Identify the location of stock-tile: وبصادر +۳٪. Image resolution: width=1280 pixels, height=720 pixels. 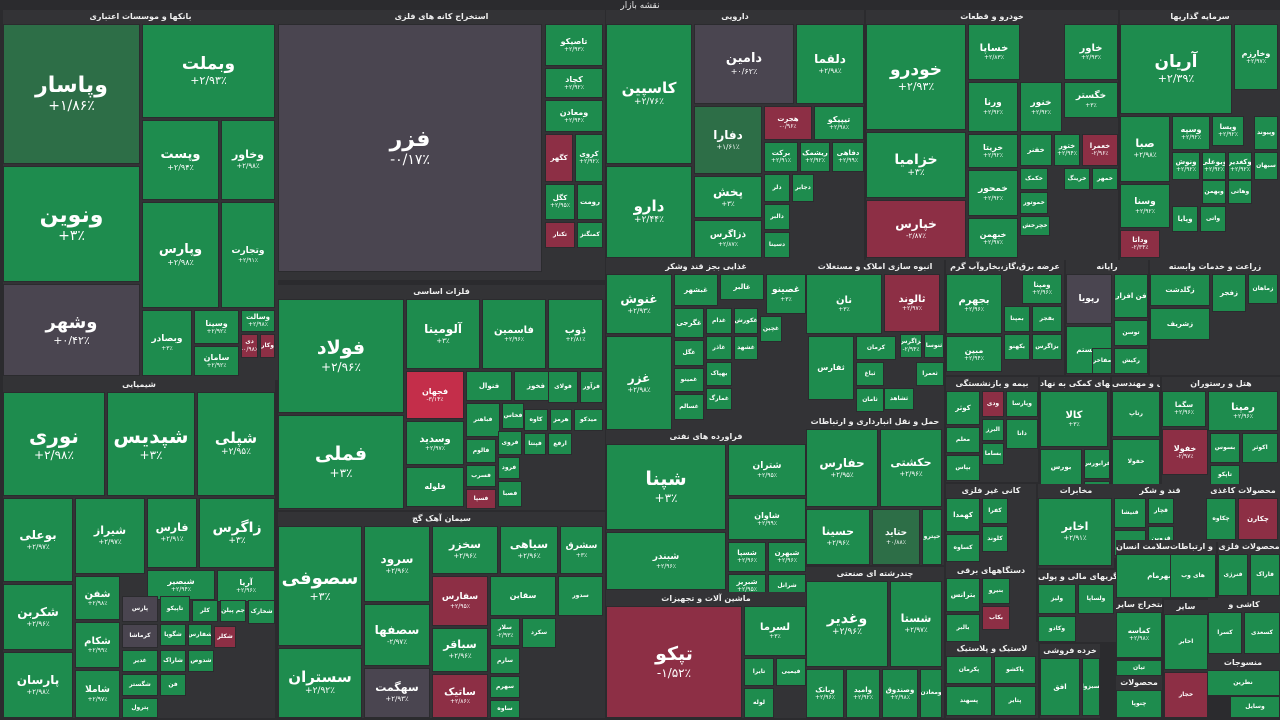
(167, 343).